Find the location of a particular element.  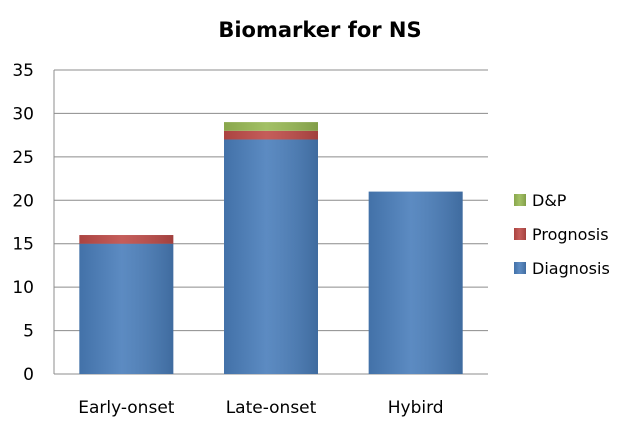

legend-item: D&P is located at coordinates (540, 200).